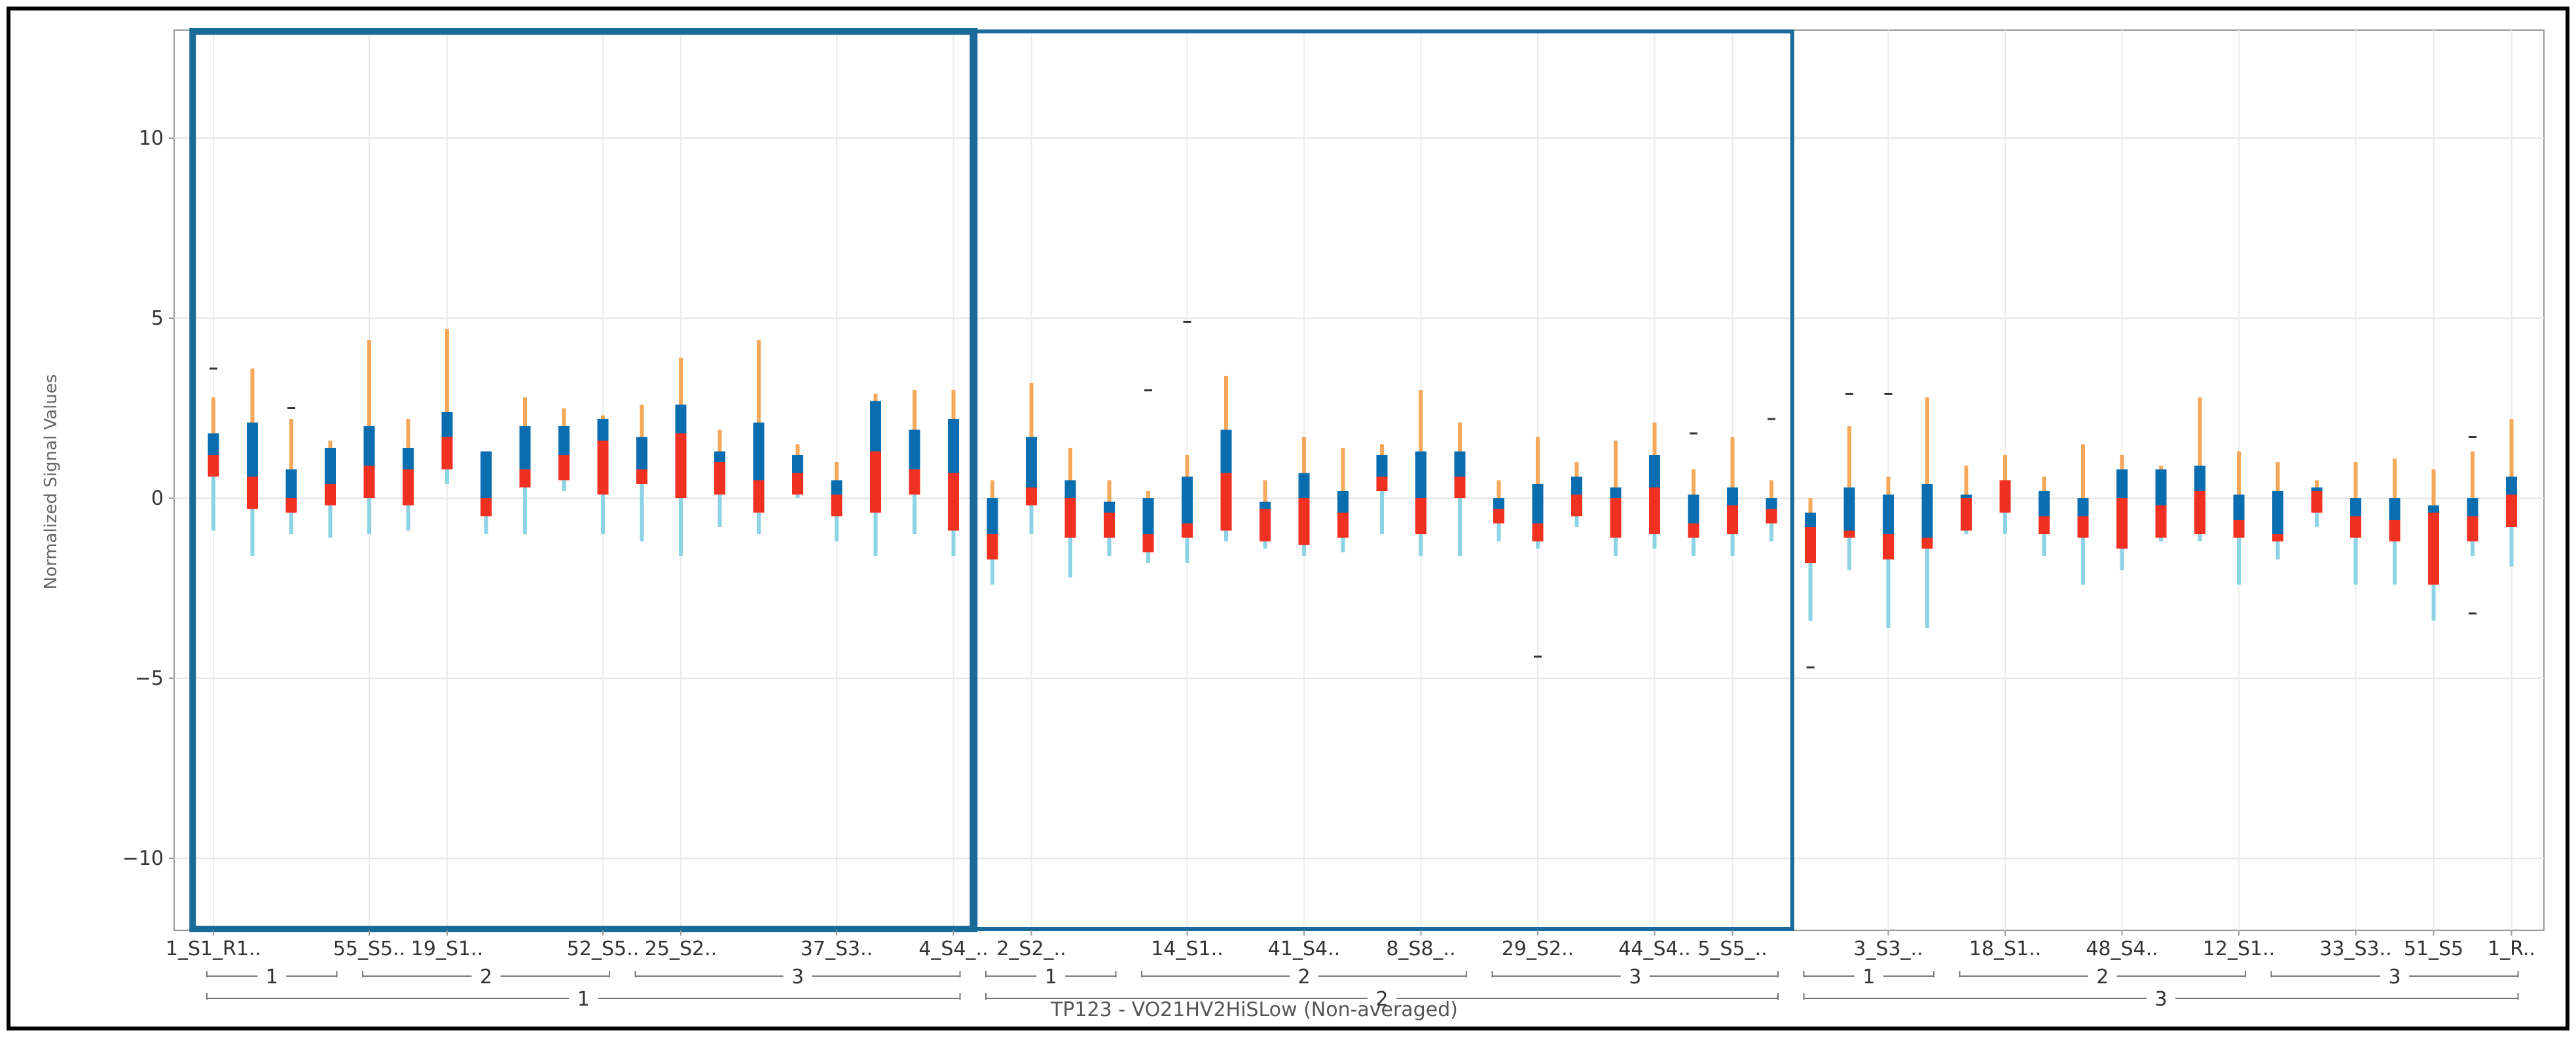  Describe the element at coordinates (603, 948) in the screenshot. I see `x-tick-label: 52_S5..` at that location.